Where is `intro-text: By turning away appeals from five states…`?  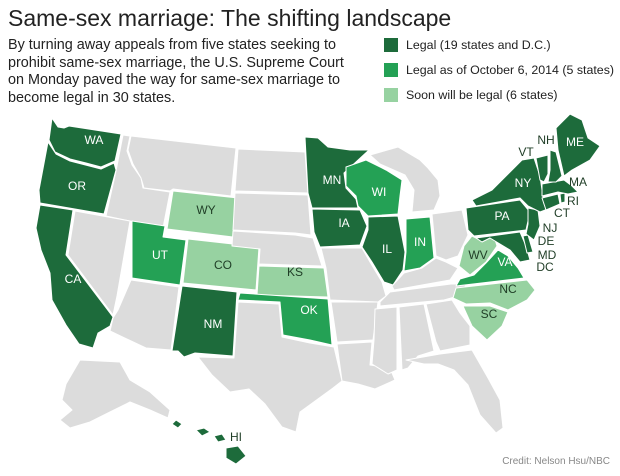 intro-text: By turning away appeals from five states… is located at coordinates (176, 71).